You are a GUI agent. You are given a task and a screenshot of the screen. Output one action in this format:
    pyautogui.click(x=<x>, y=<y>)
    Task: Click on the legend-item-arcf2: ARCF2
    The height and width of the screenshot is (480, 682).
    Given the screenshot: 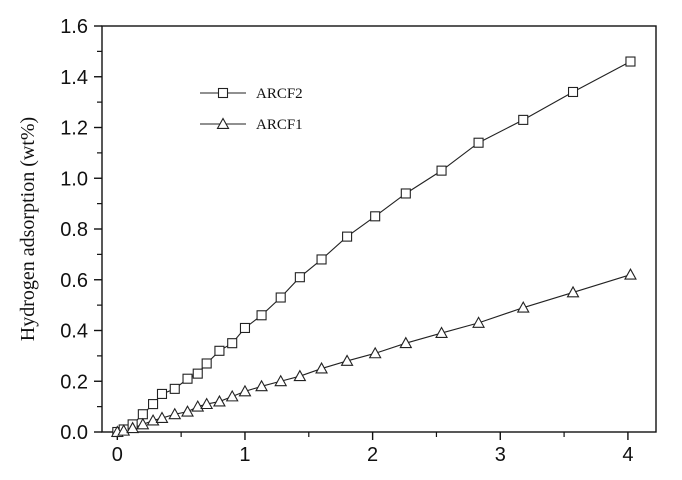 What is the action you would take?
    pyautogui.click(x=251, y=94)
    